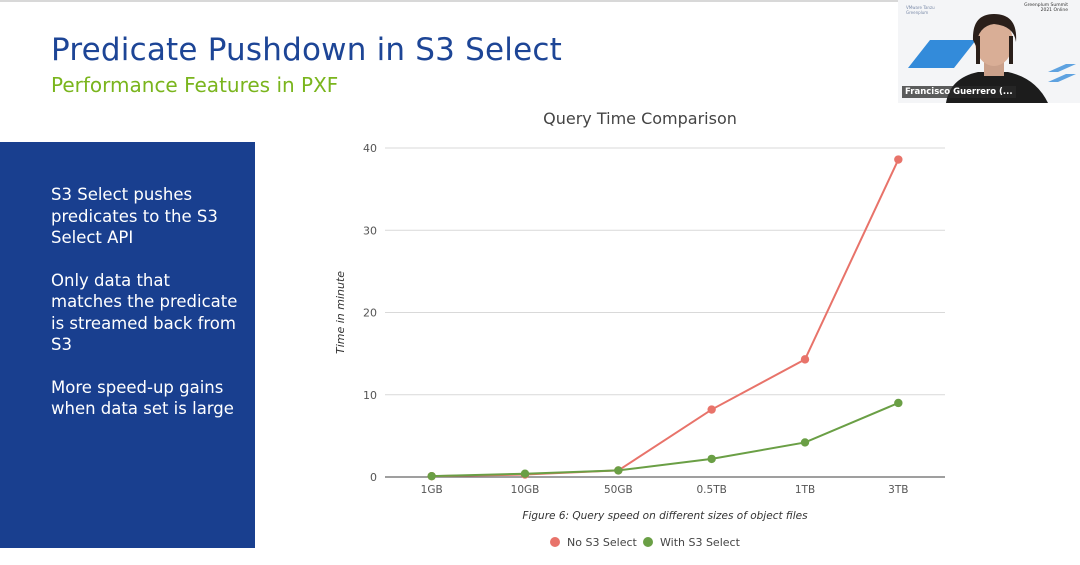  What do you see at coordinates (805, 490) in the screenshot?
I see `x-tick-label: 1TB` at bounding box center [805, 490].